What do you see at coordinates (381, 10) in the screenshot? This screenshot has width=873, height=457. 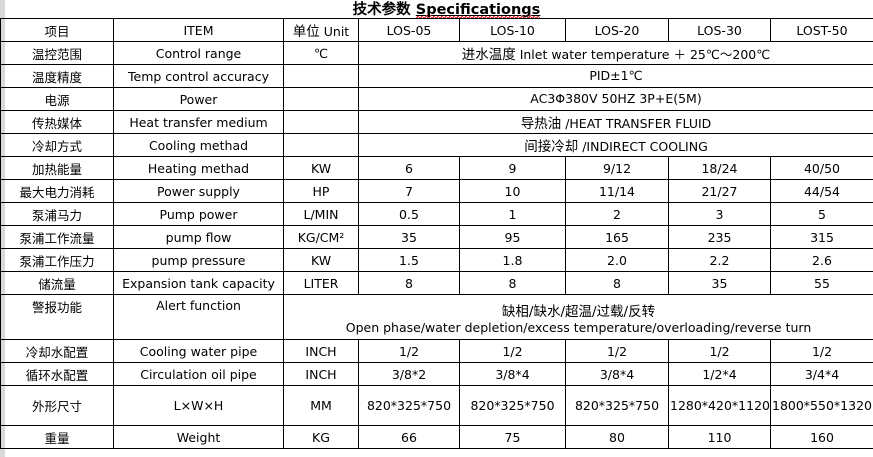 I see `page-title-cn: 技术参数` at bounding box center [381, 10].